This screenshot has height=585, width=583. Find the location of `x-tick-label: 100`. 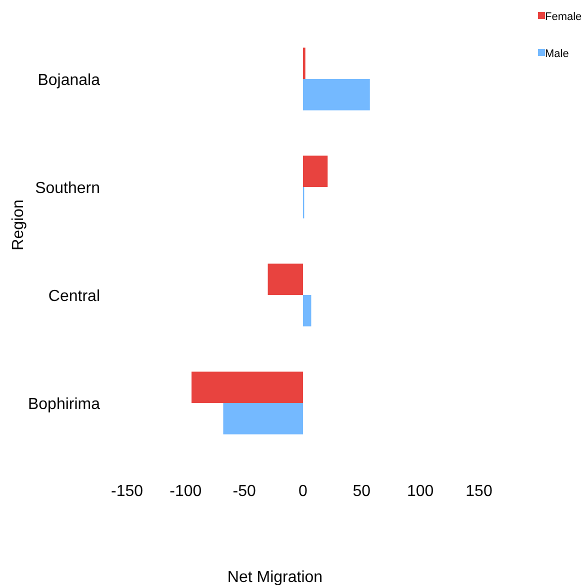

x-tick-label: 100 is located at coordinates (420, 491).